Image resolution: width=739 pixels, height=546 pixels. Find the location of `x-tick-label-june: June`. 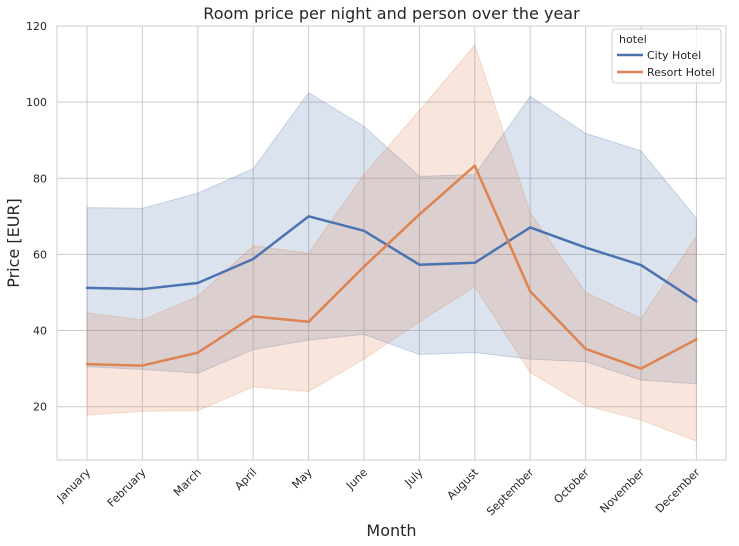

x-tick-label-june: June is located at coordinates (356, 479).